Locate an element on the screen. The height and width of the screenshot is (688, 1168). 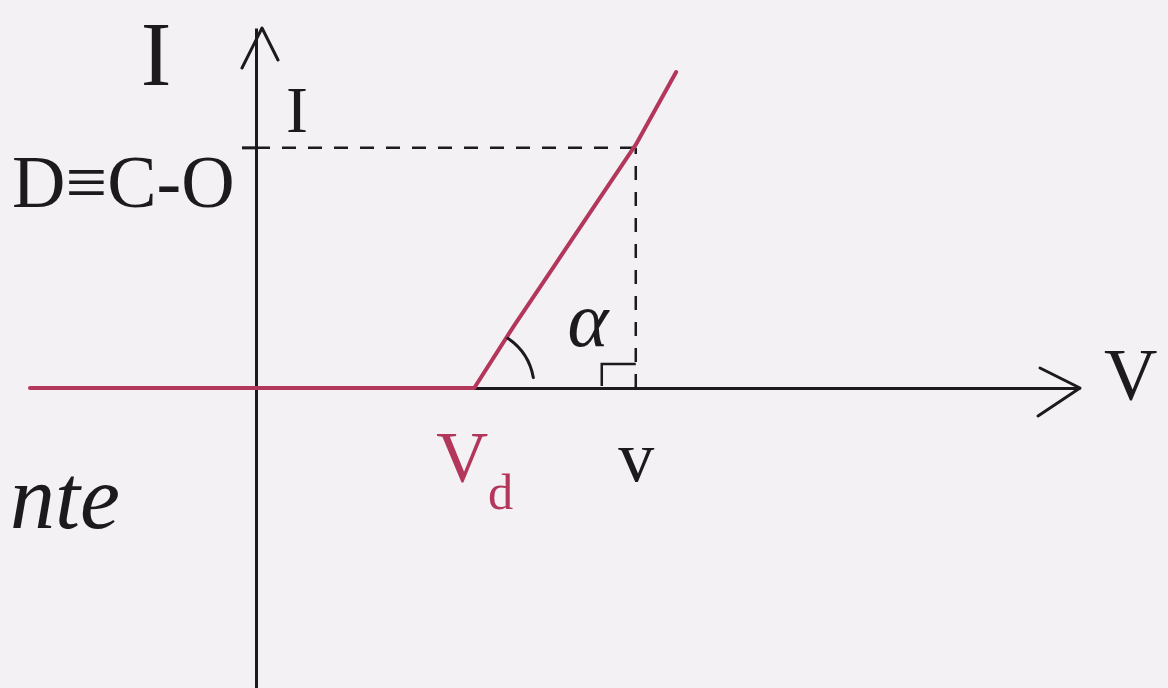
annotation: α is located at coordinates (589, 319).